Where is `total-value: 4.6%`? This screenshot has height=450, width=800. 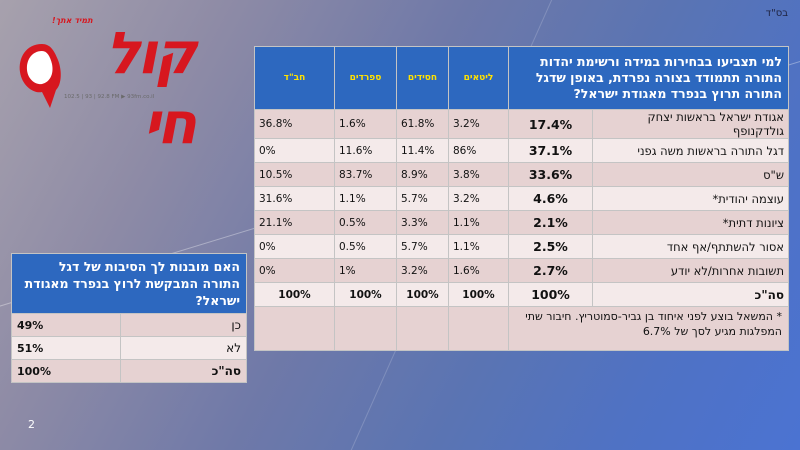 total-value: 4.6% is located at coordinates (550, 198).